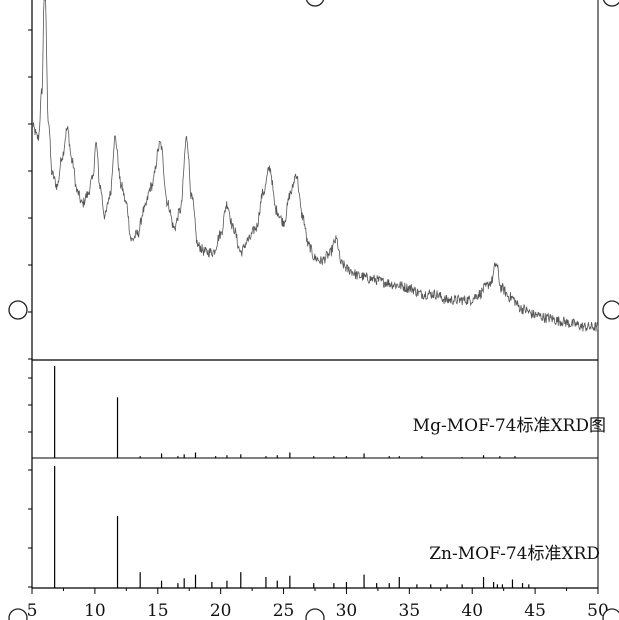 This screenshot has height=620, width=619. I want to click on x-tick-label: 25, so click(284, 610).